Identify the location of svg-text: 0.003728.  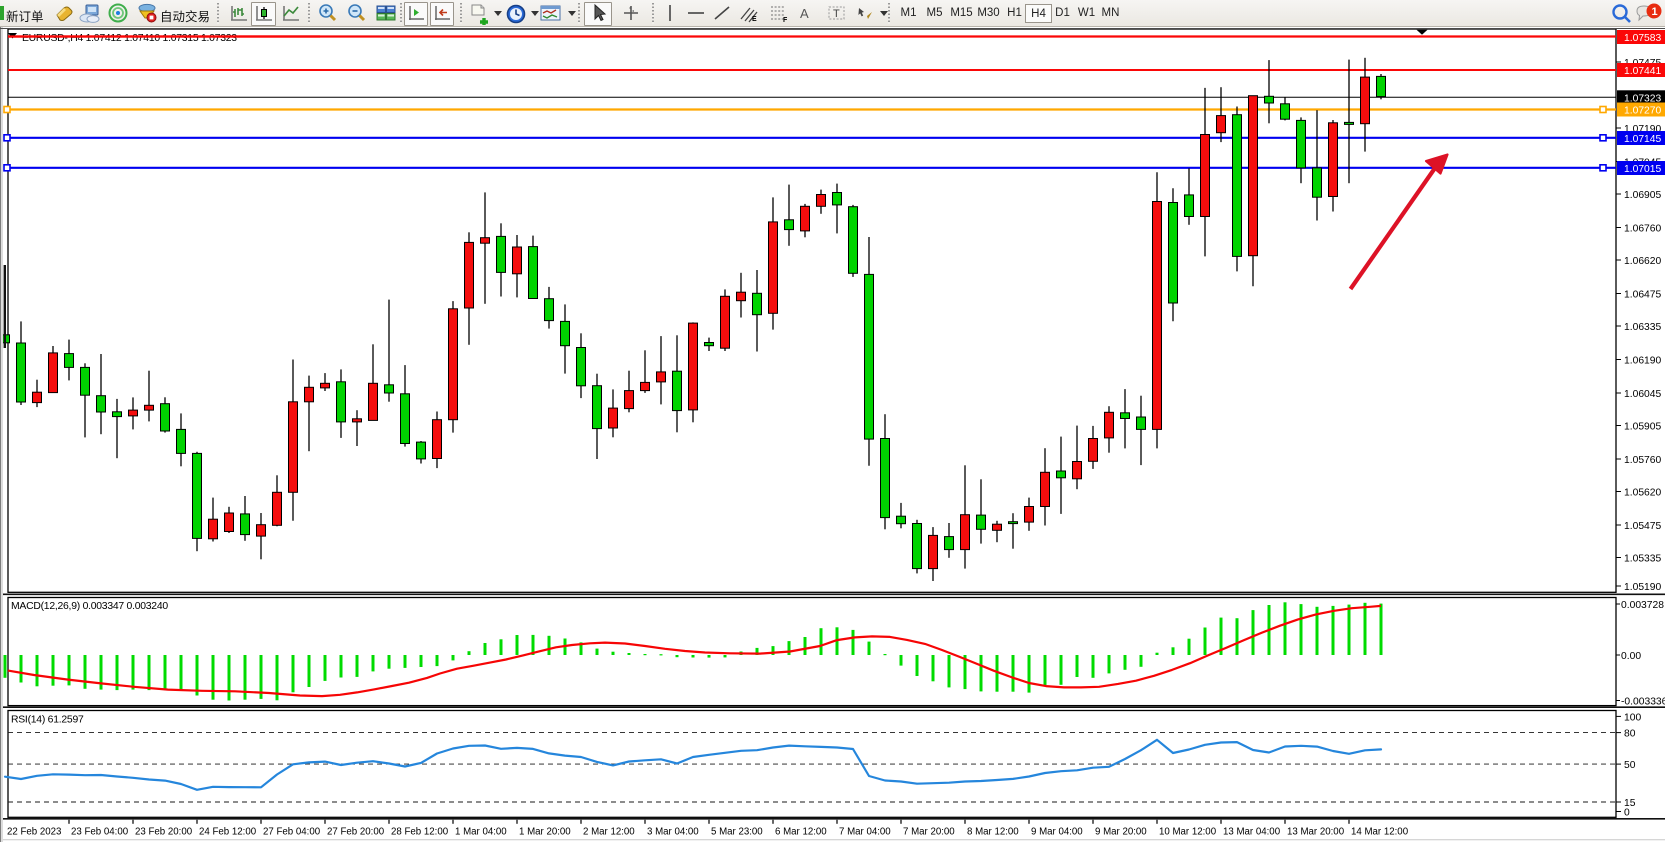
(1642, 605).